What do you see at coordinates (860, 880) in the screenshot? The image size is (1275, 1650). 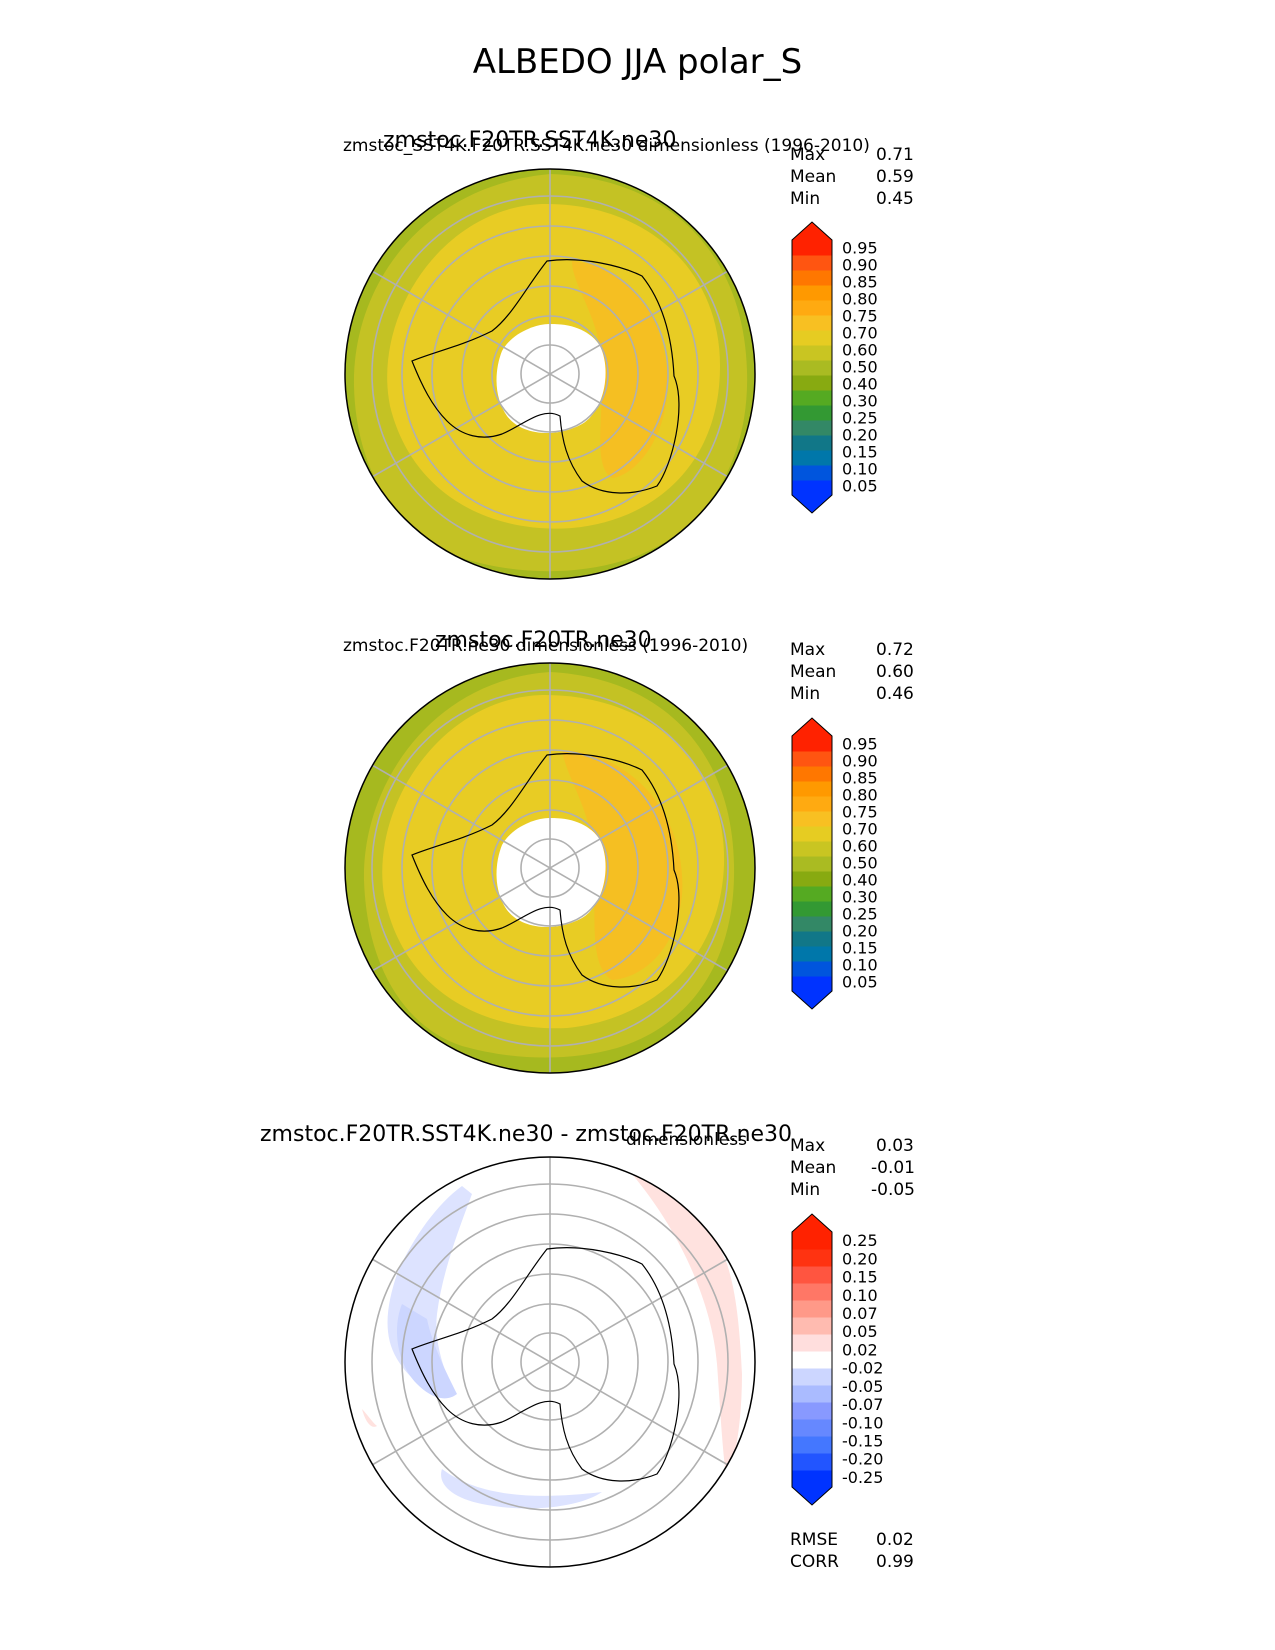 I see `colorbar-tick-label: 0.40` at bounding box center [860, 880].